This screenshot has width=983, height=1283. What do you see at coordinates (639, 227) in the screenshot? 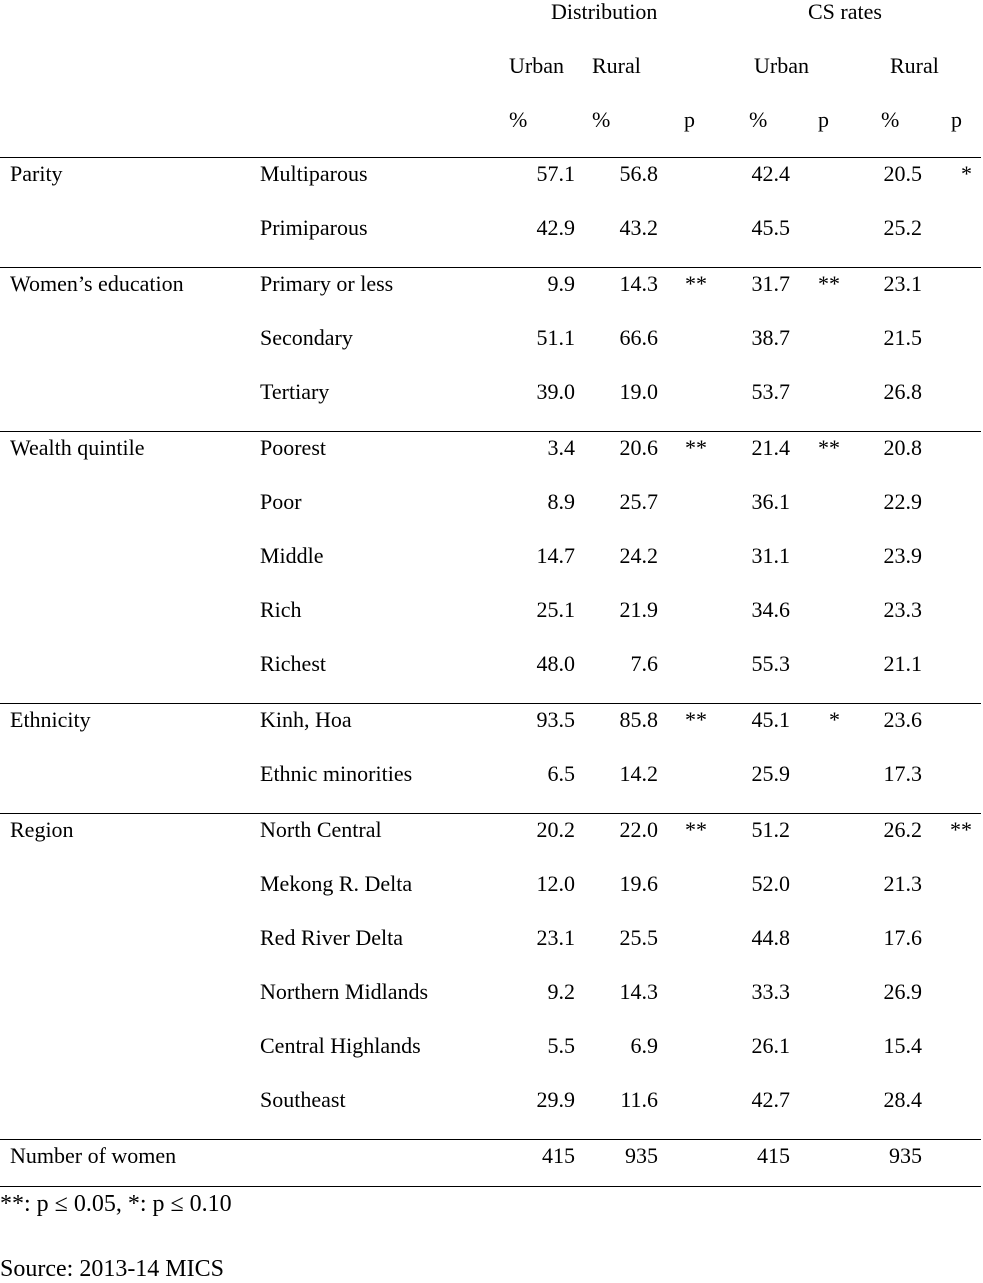
I see `cell-dist-rural: 43.2` at bounding box center [639, 227].